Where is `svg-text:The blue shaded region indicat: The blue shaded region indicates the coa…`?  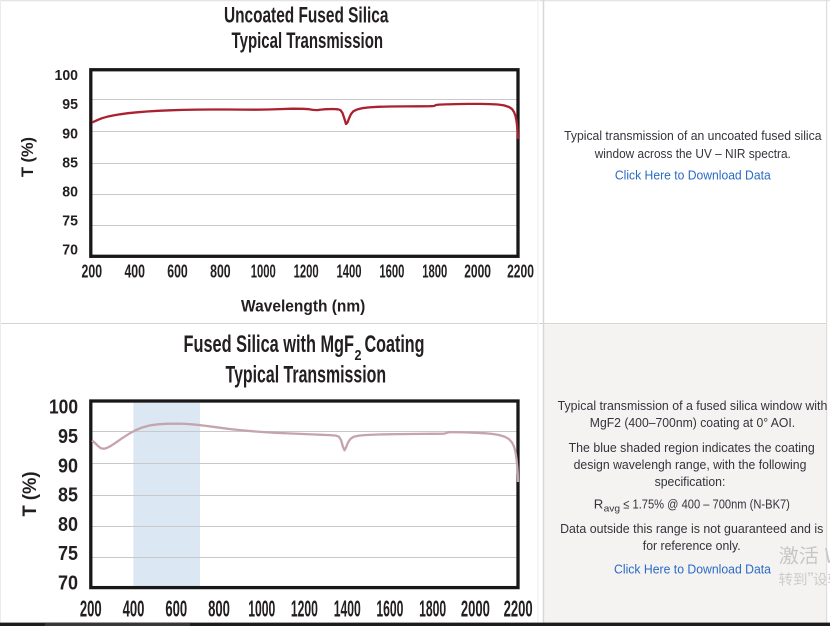 svg-text:The blue shaded region indicat: The blue shaded region indicates the coa… is located at coordinates (692, 447).